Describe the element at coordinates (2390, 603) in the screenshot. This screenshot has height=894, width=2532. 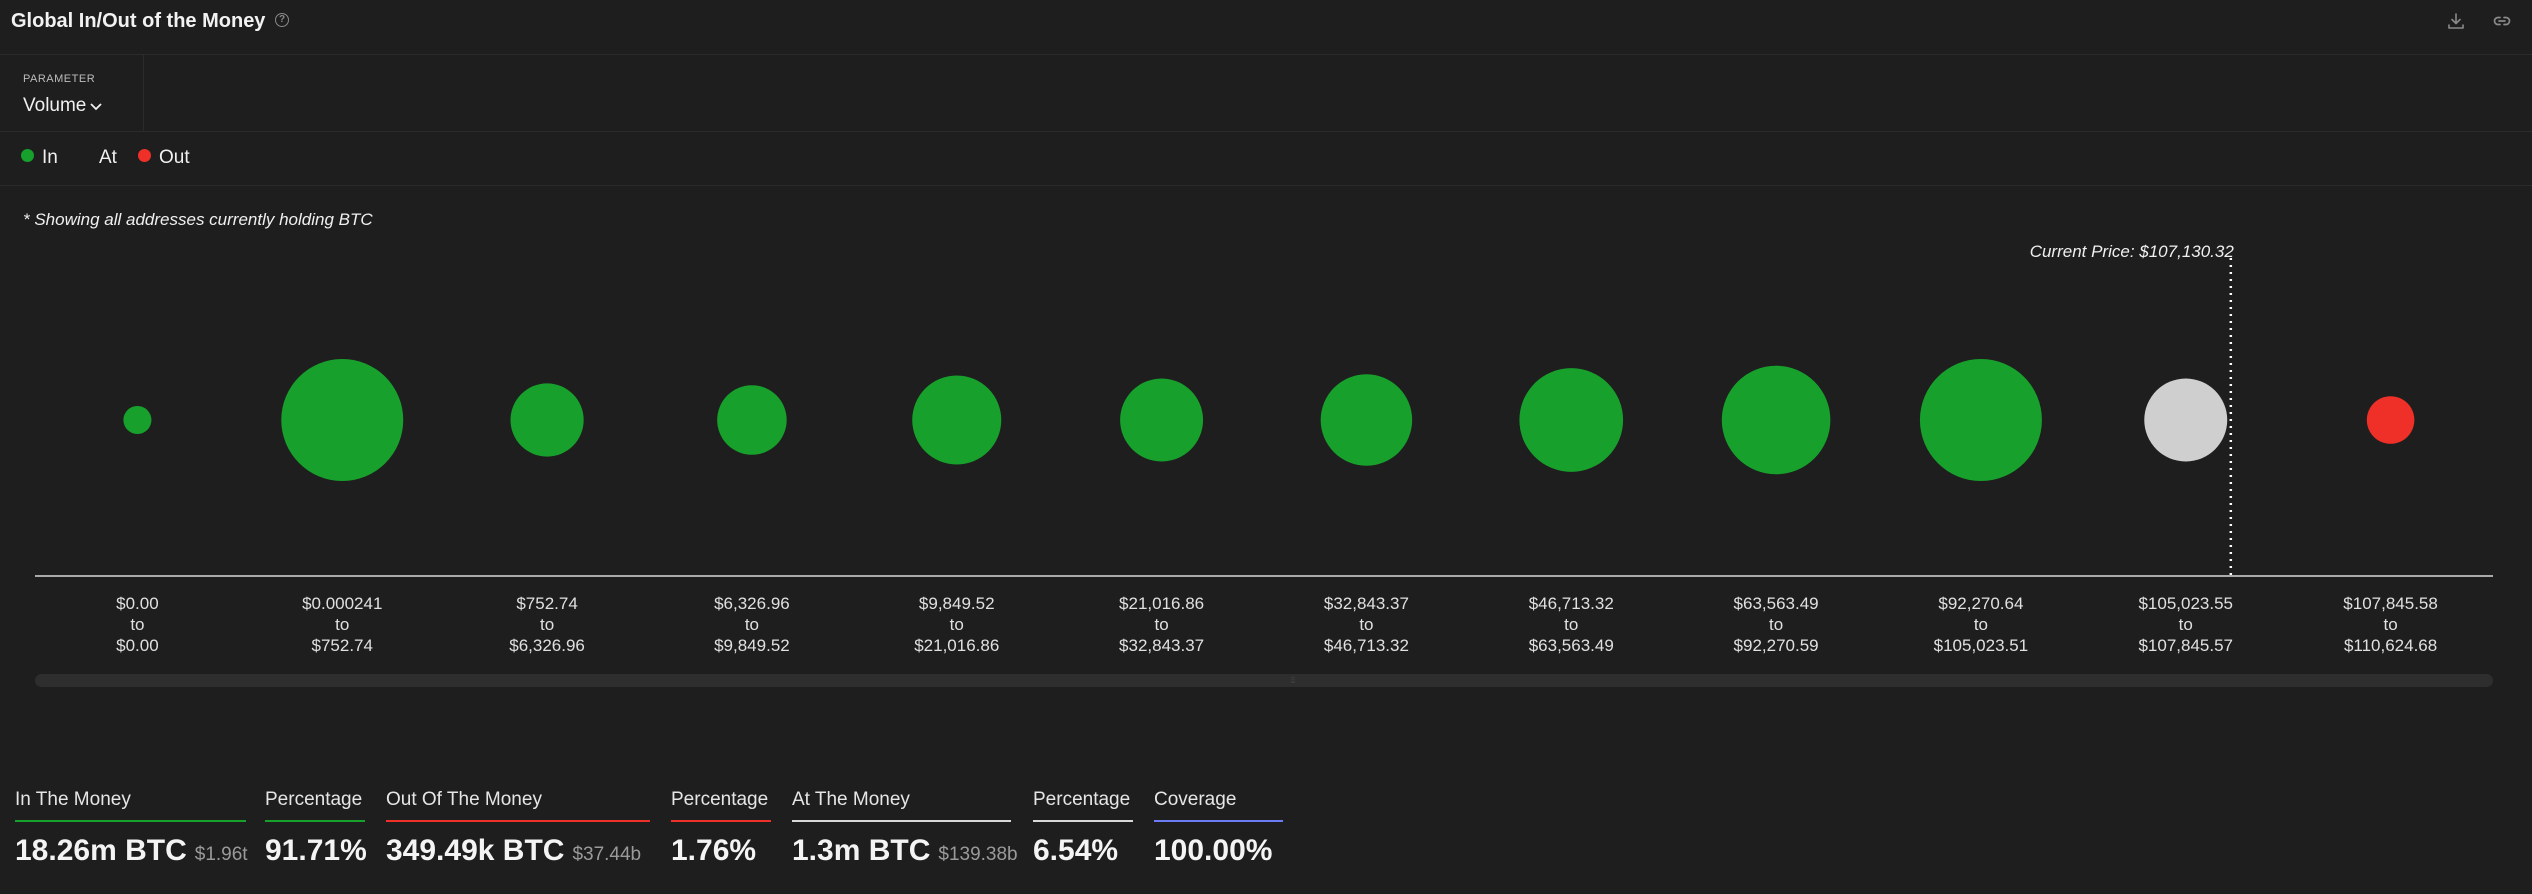
I see `tick-label: $107,845.58` at that location.